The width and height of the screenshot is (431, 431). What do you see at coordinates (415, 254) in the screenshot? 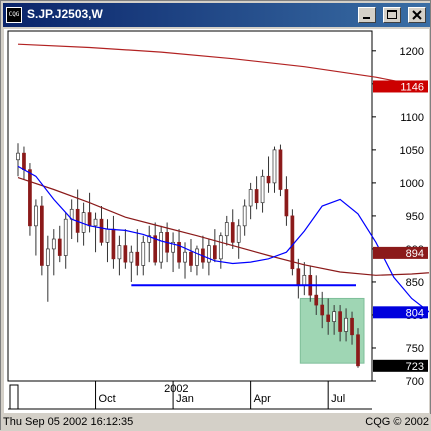
I see `price-marker-label: 894` at bounding box center [415, 254].